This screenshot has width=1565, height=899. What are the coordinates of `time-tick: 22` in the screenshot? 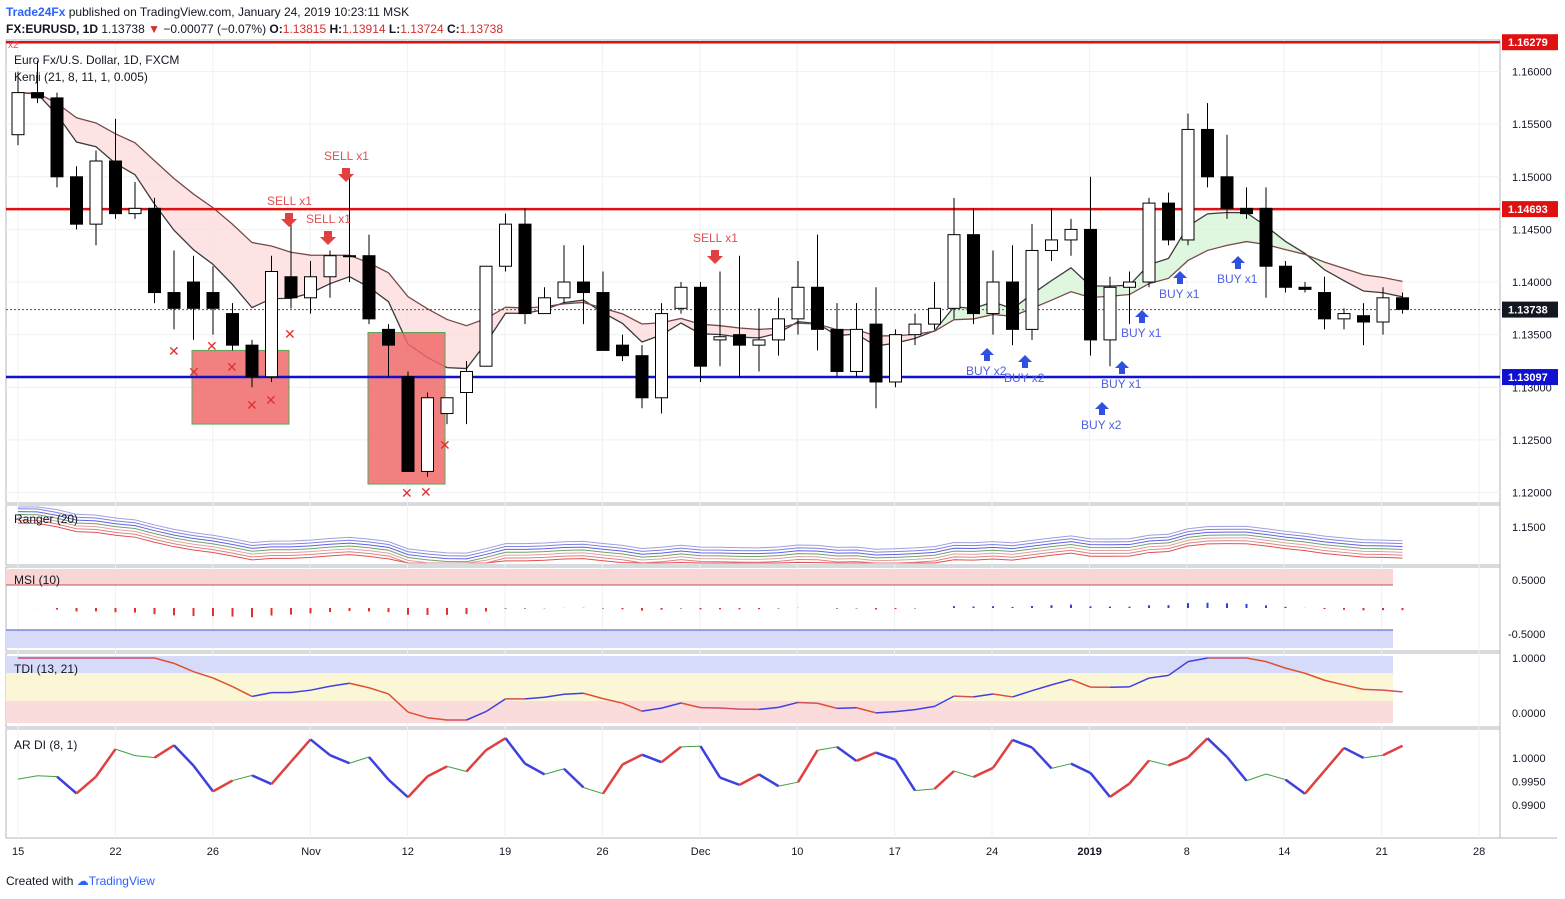 It's located at (115, 852).